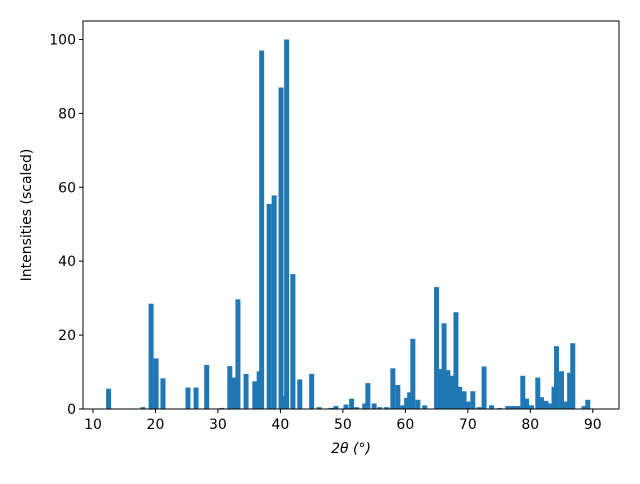 The width and height of the screenshot is (640, 484). What do you see at coordinates (280, 425) in the screenshot?
I see `x-tick-label: 40` at bounding box center [280, 425].